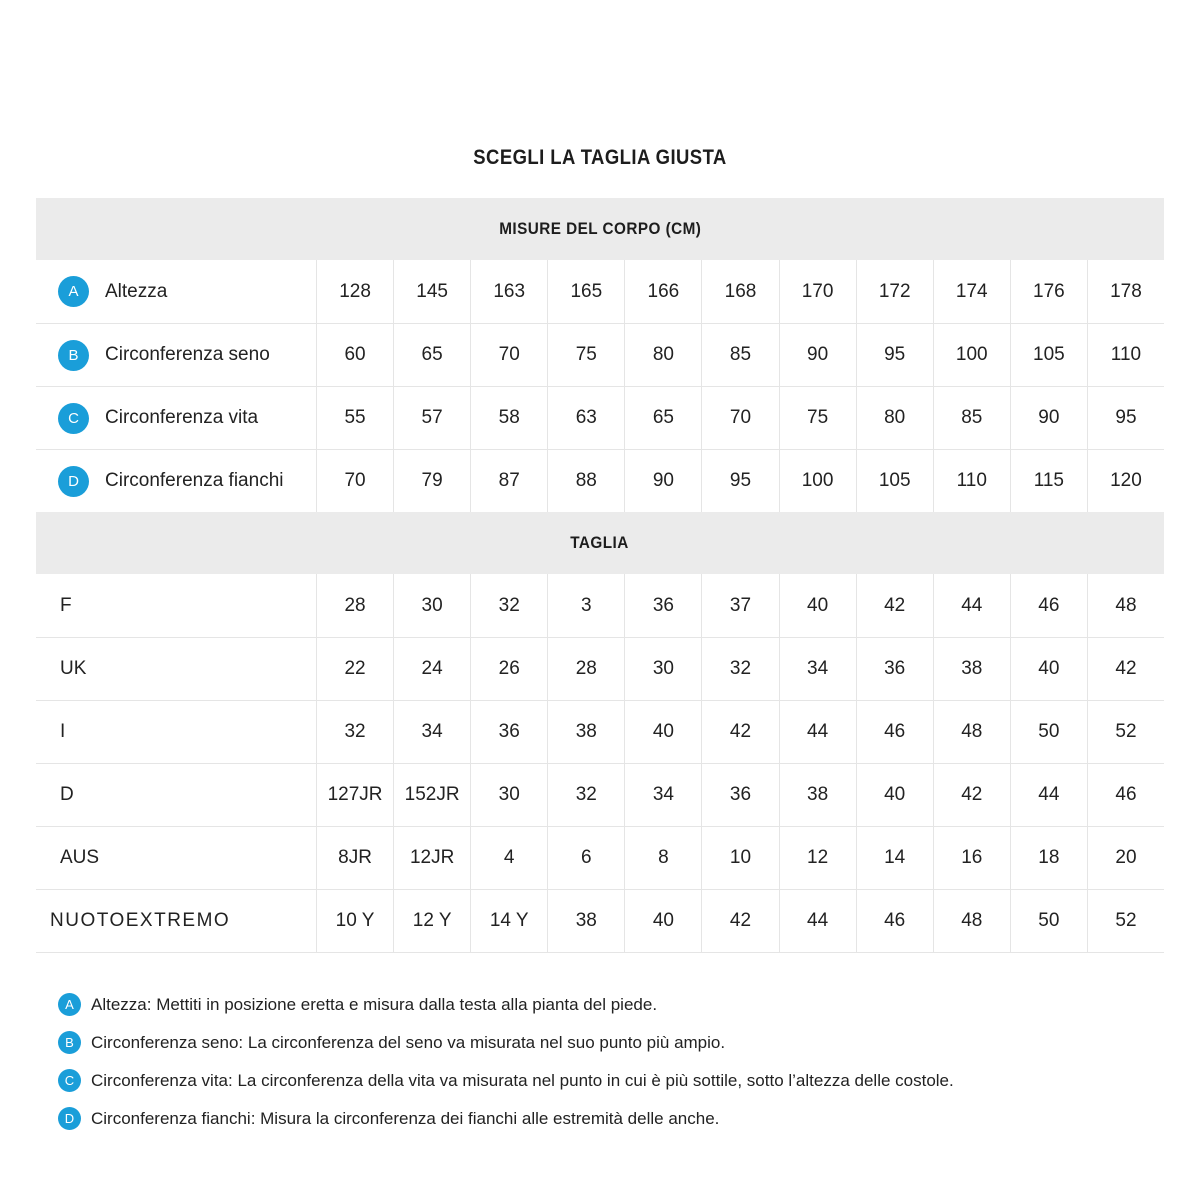 Image resolution: width=1200 pixels, height=1200 pixels. What do you see at coordinates (176, 418) in the screenshot?
I see `measure-label-cell: C Circonferenza vita` at bounding box center [176, 418].